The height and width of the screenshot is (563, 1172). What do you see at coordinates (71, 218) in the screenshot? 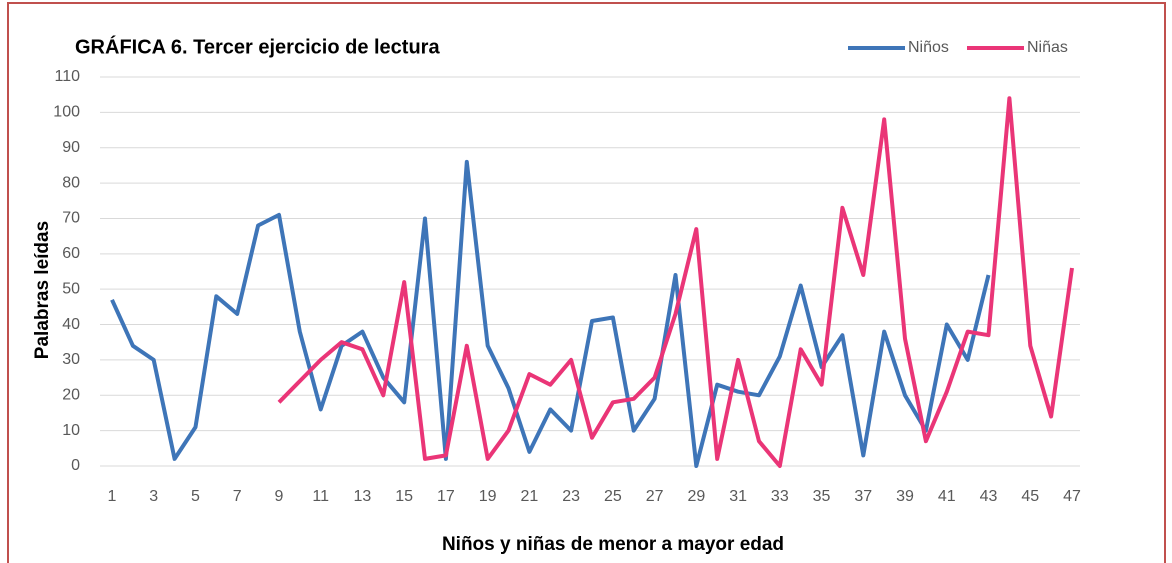
I see `y-tick-label: 70` at bounding box center [71, 218].